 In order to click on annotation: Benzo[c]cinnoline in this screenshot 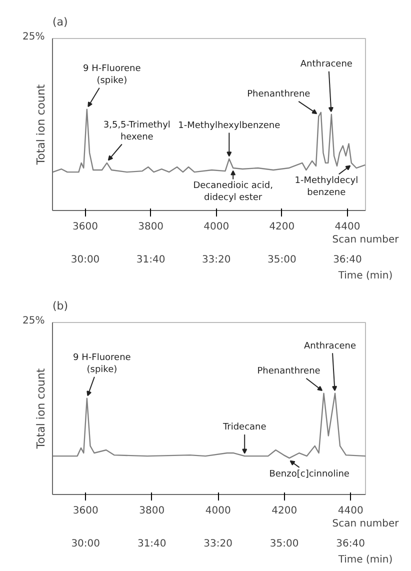, I will do `click(309, 474)`.